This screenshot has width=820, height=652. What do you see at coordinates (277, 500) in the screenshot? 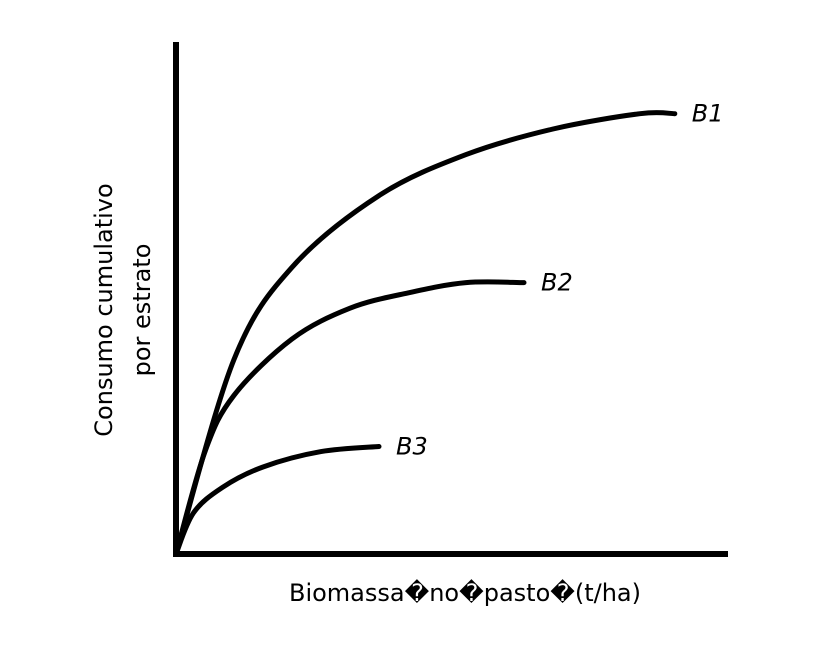
I see `series-line-b3` at bounding box center [277, 500].